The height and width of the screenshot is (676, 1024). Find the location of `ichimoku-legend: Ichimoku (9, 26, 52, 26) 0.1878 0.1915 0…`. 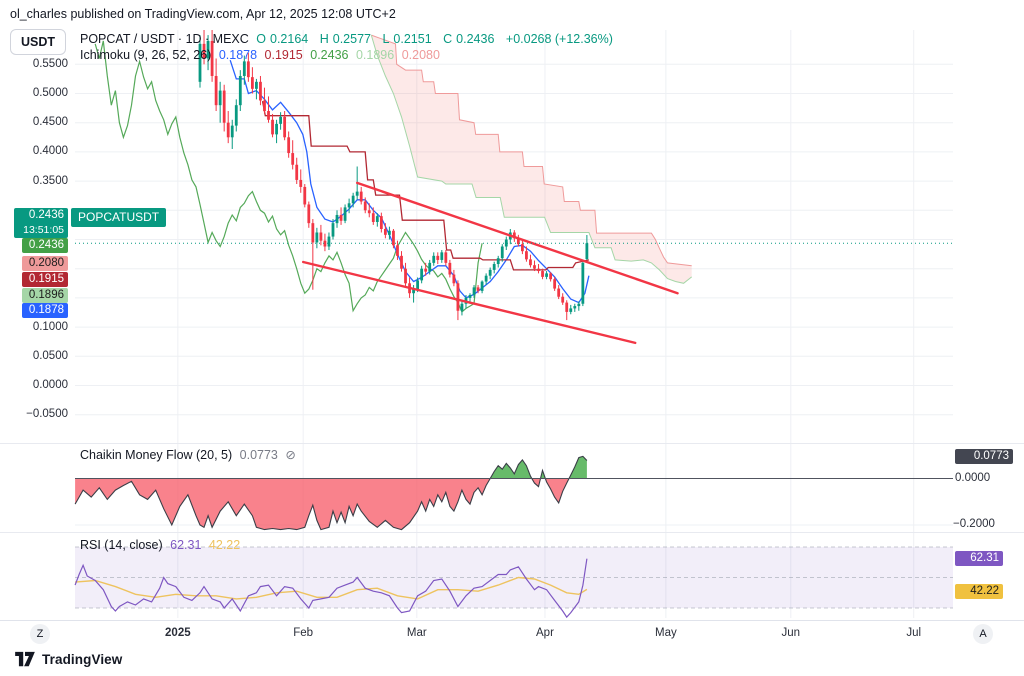

ichimoku-legend: Ichimoku (9, 26, 52, 26) 0.1878 0.1915 0… is located at coordinates (262, 55).